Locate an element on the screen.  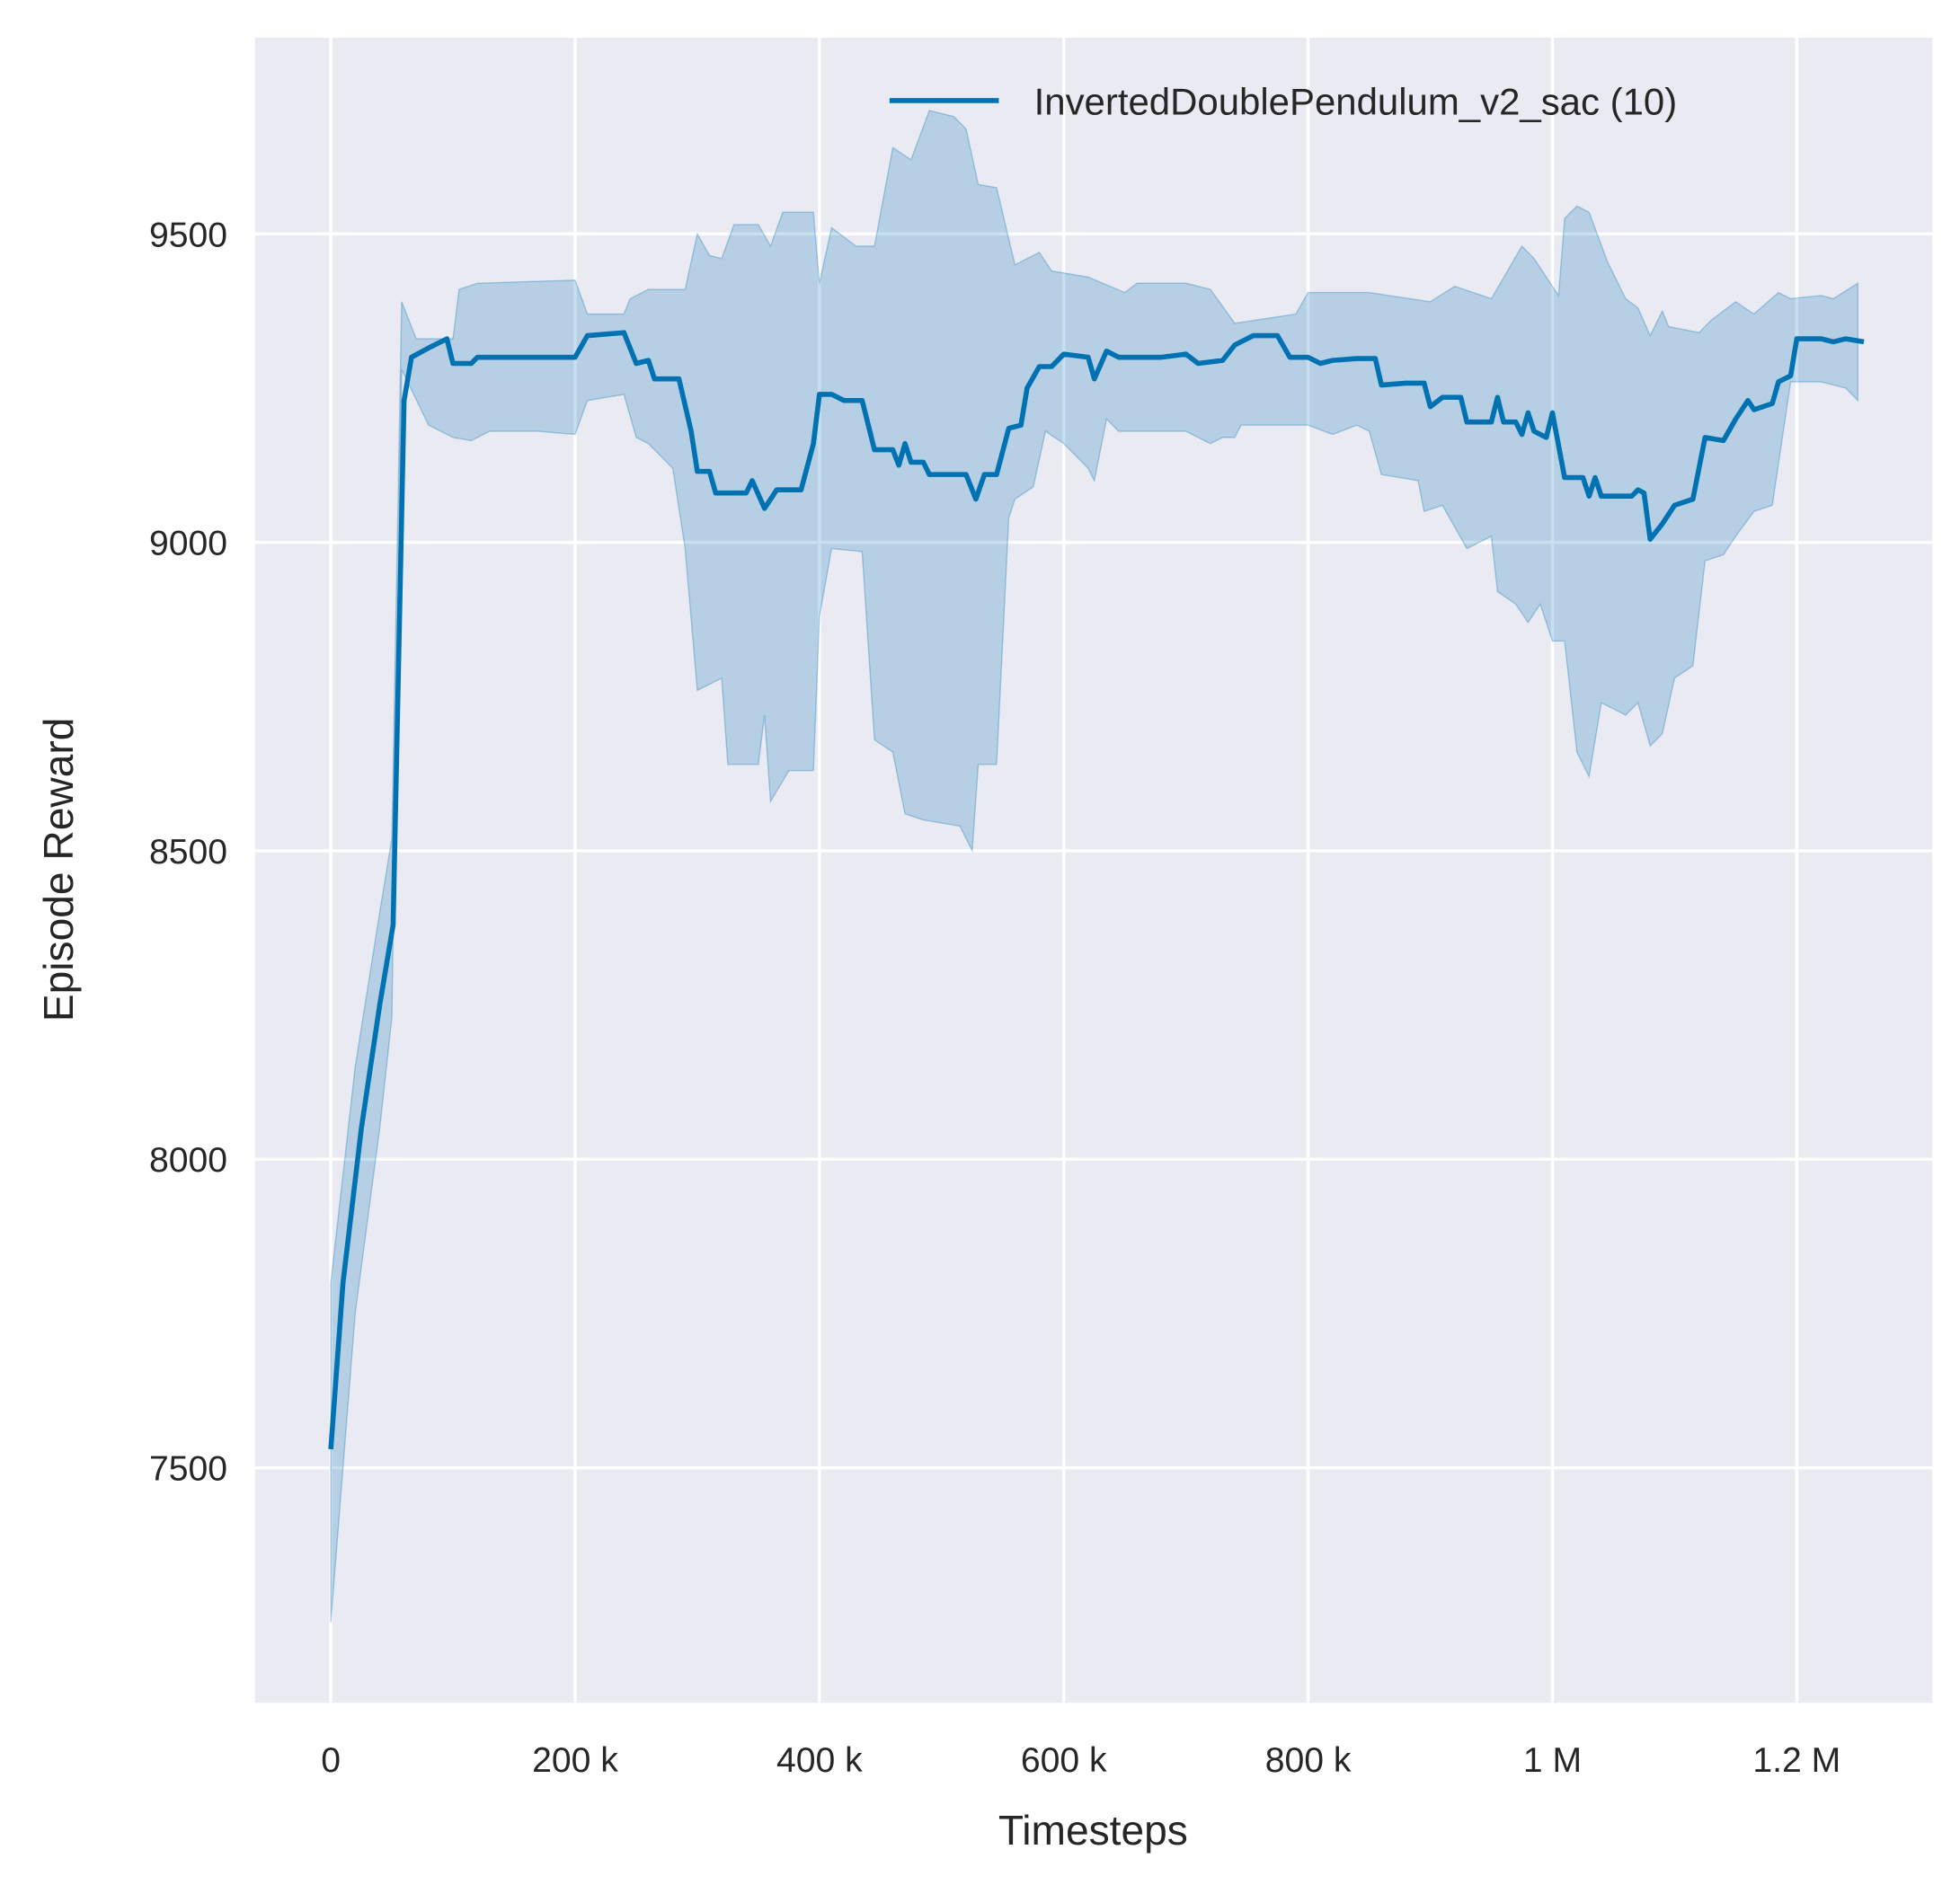
legend: InvertedDoublePendulum_v2_sac (10) is located at coordinates (1283, 101).